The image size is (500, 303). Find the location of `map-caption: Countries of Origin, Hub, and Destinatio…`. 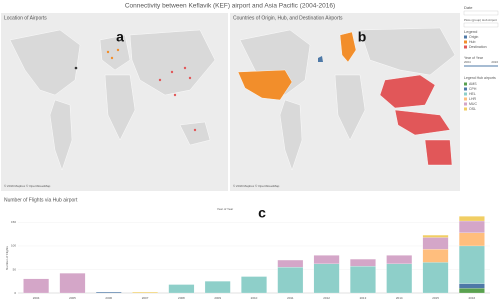

map-caption: Countries of Origin, Hub, and Destinatio… is located at coordinates (288, 18).